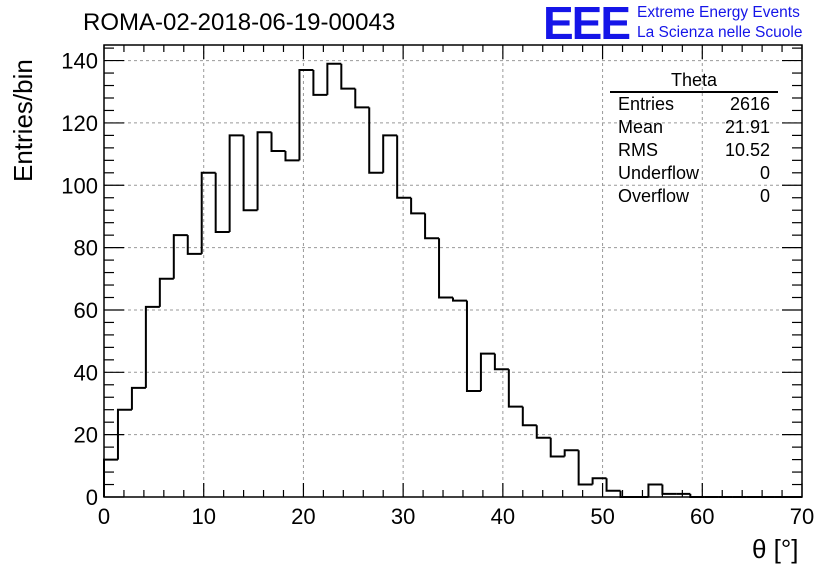 This screenshot has width=836, height=572. I want to click on stats-value: 21.91, so click(747, 127).